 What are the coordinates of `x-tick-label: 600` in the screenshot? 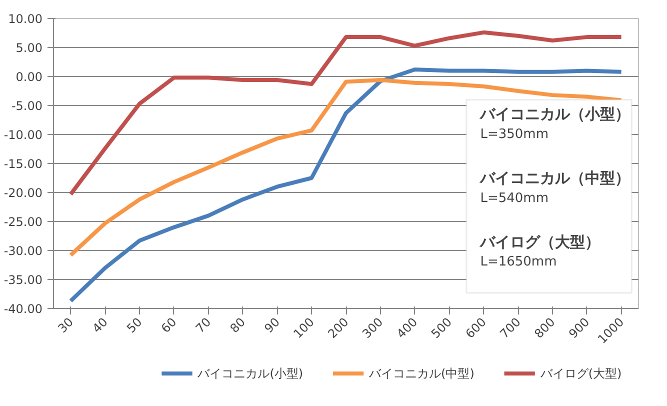 It's located at (475, 327).